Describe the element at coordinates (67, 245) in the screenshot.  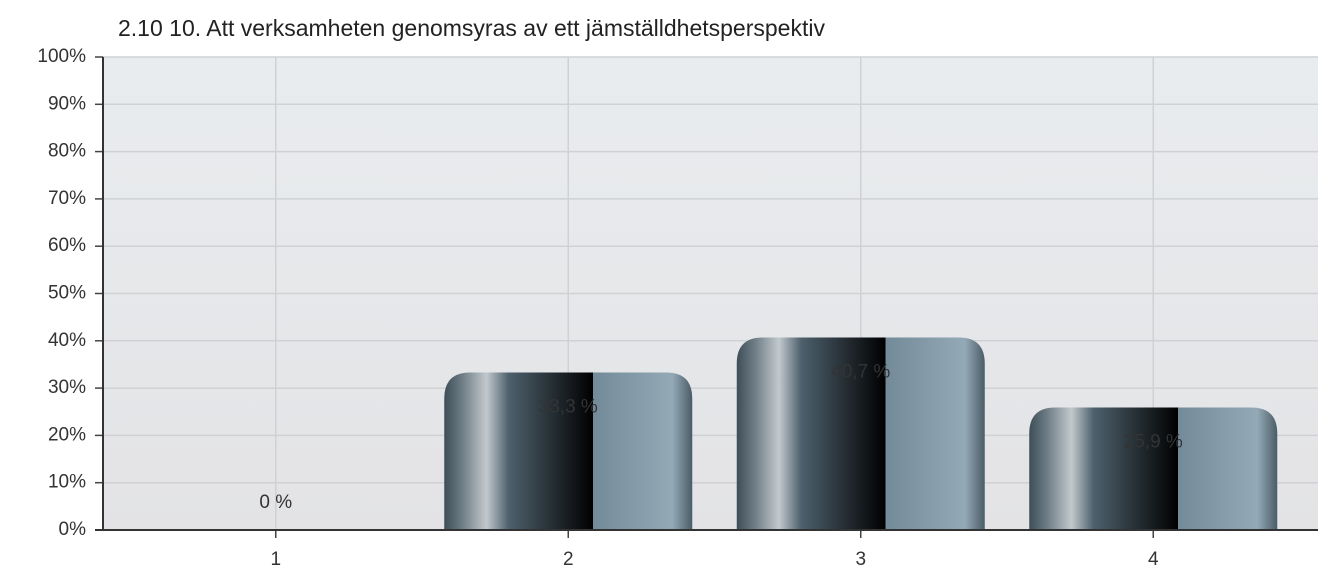
I see `y-tick-label: 60%` at that location.